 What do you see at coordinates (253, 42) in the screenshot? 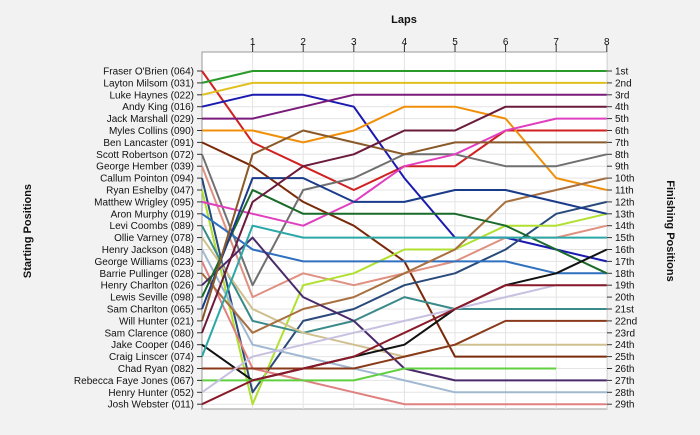
I see `x-tick-label: 1` at bounding box center [253, 42].